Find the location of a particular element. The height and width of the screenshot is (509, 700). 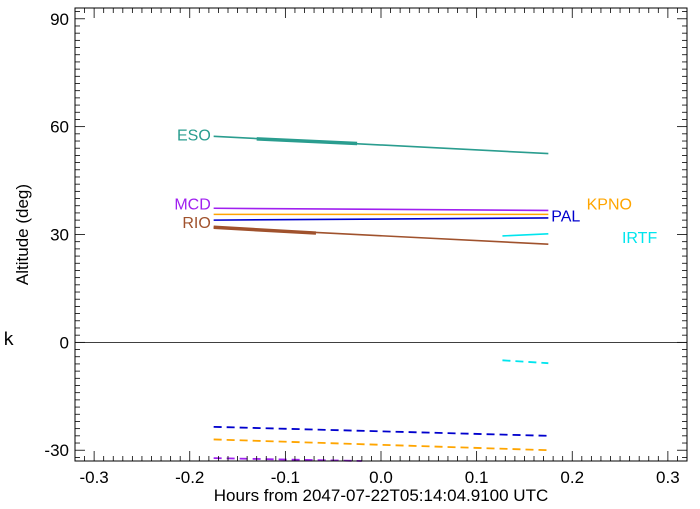

mcd-altitude-line is located at coordinates (381, 209).